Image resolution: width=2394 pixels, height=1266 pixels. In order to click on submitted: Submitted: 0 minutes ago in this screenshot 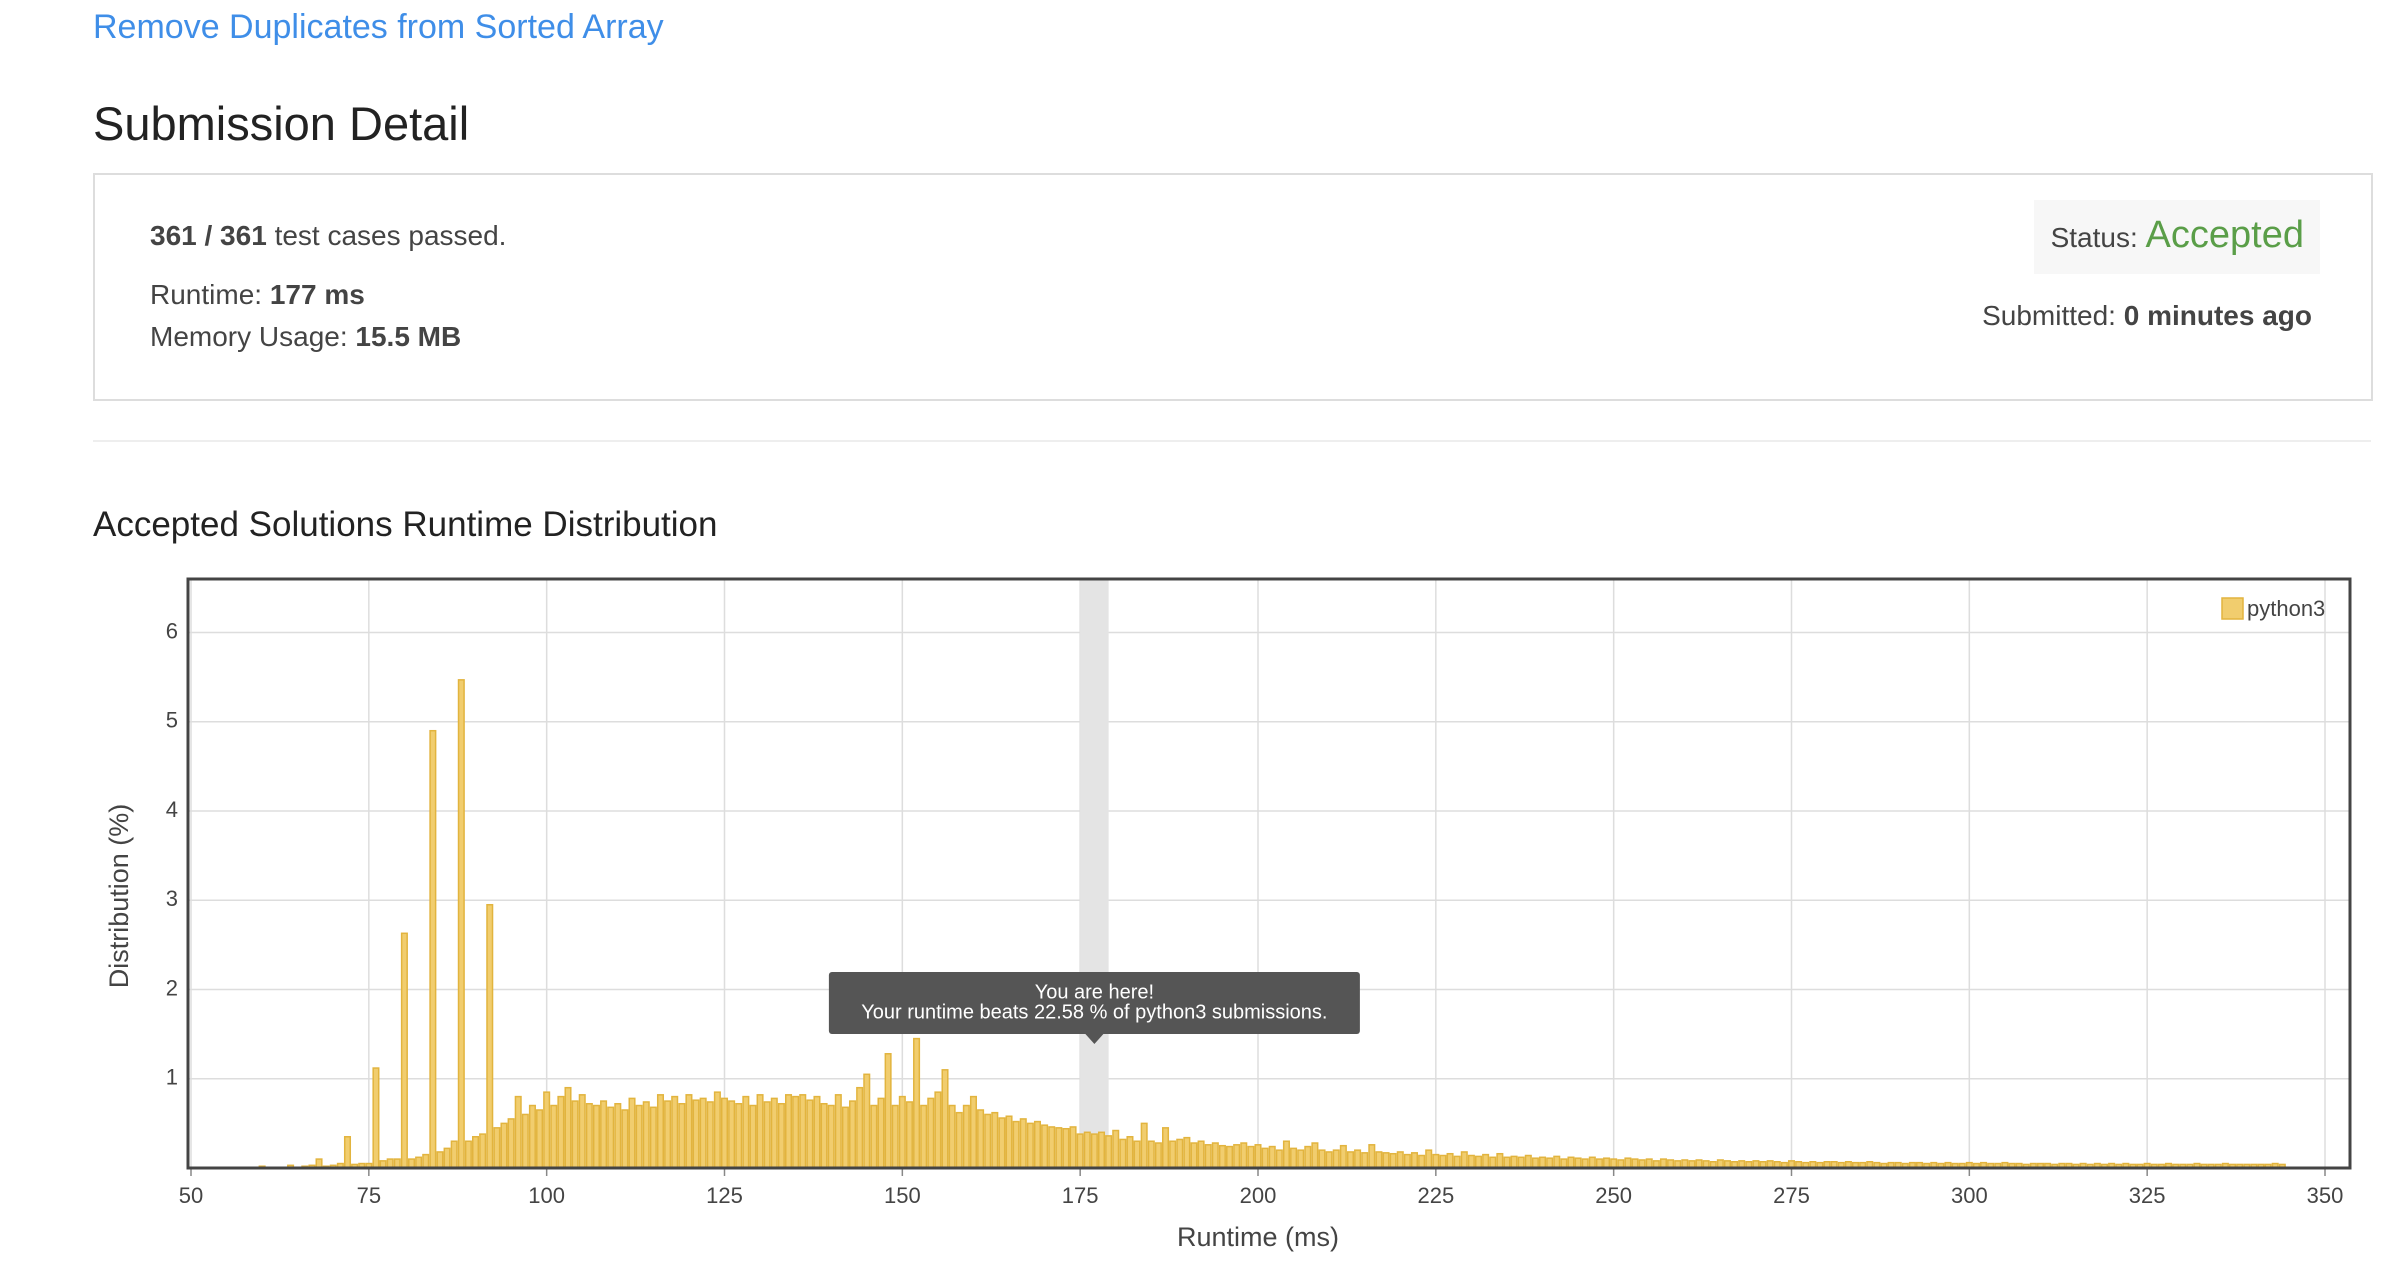, I will do `click(2147, 316)`.